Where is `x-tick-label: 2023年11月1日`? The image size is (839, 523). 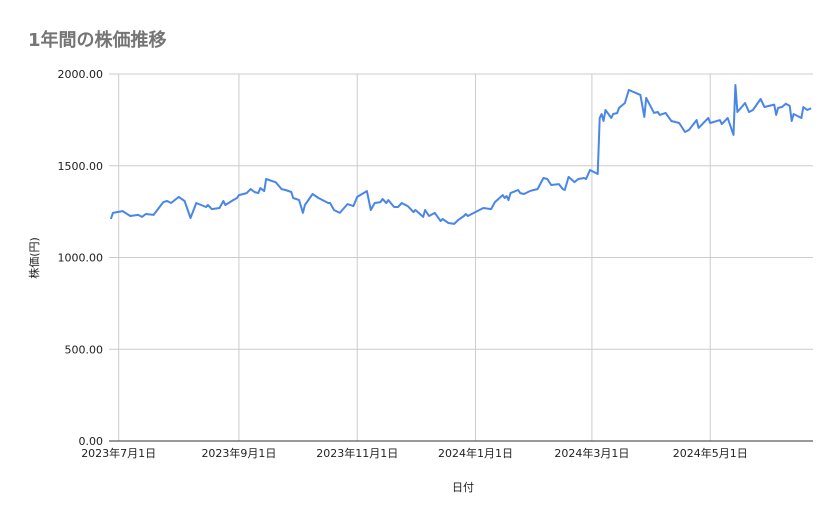 x-tick-label: 2023年11月1日 is located at coordinates (357, 453).